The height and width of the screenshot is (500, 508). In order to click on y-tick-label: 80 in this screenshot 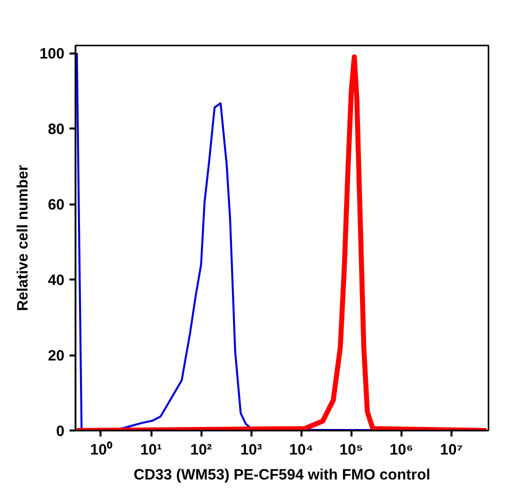, I will do `click(56, 129)`.